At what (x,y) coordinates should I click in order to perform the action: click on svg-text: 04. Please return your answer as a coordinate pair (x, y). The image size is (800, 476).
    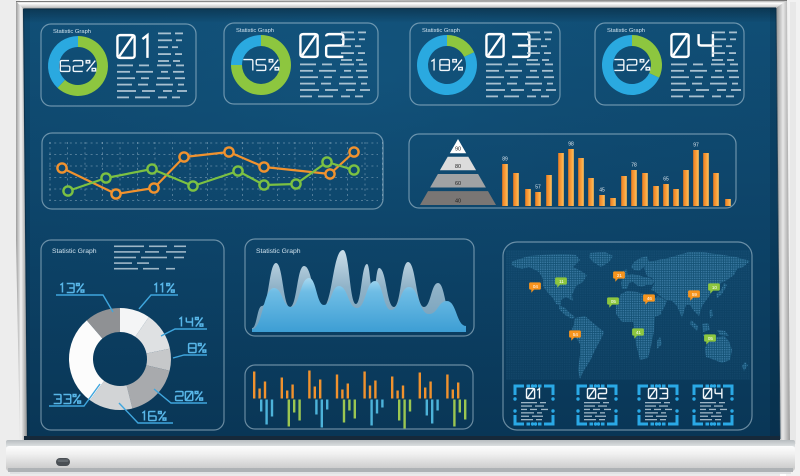
    Looking at the image, I should click on (536, 286).